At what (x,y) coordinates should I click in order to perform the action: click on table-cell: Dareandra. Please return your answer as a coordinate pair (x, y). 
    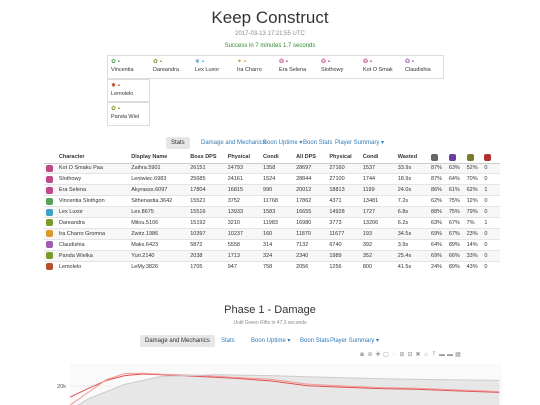
    Looking at the image, I should click on (93, 222).